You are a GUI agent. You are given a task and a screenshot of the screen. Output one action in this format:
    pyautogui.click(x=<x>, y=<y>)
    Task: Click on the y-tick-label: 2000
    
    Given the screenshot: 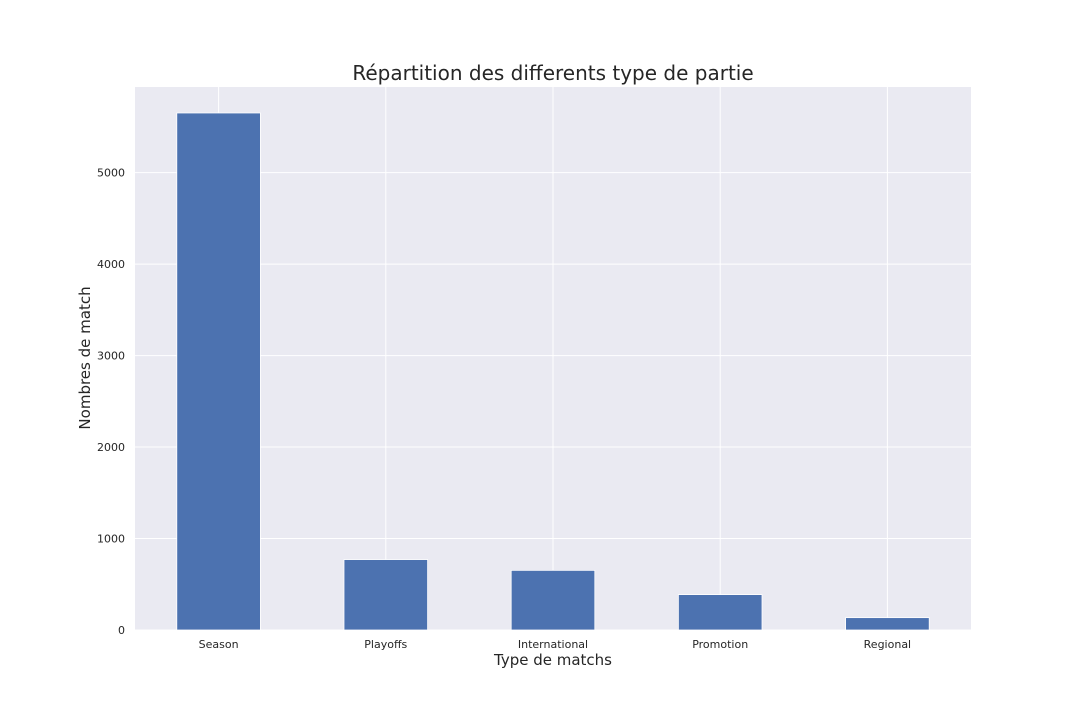 What is the action you would take?
    pyautogui.click(x=111, y=447)
    